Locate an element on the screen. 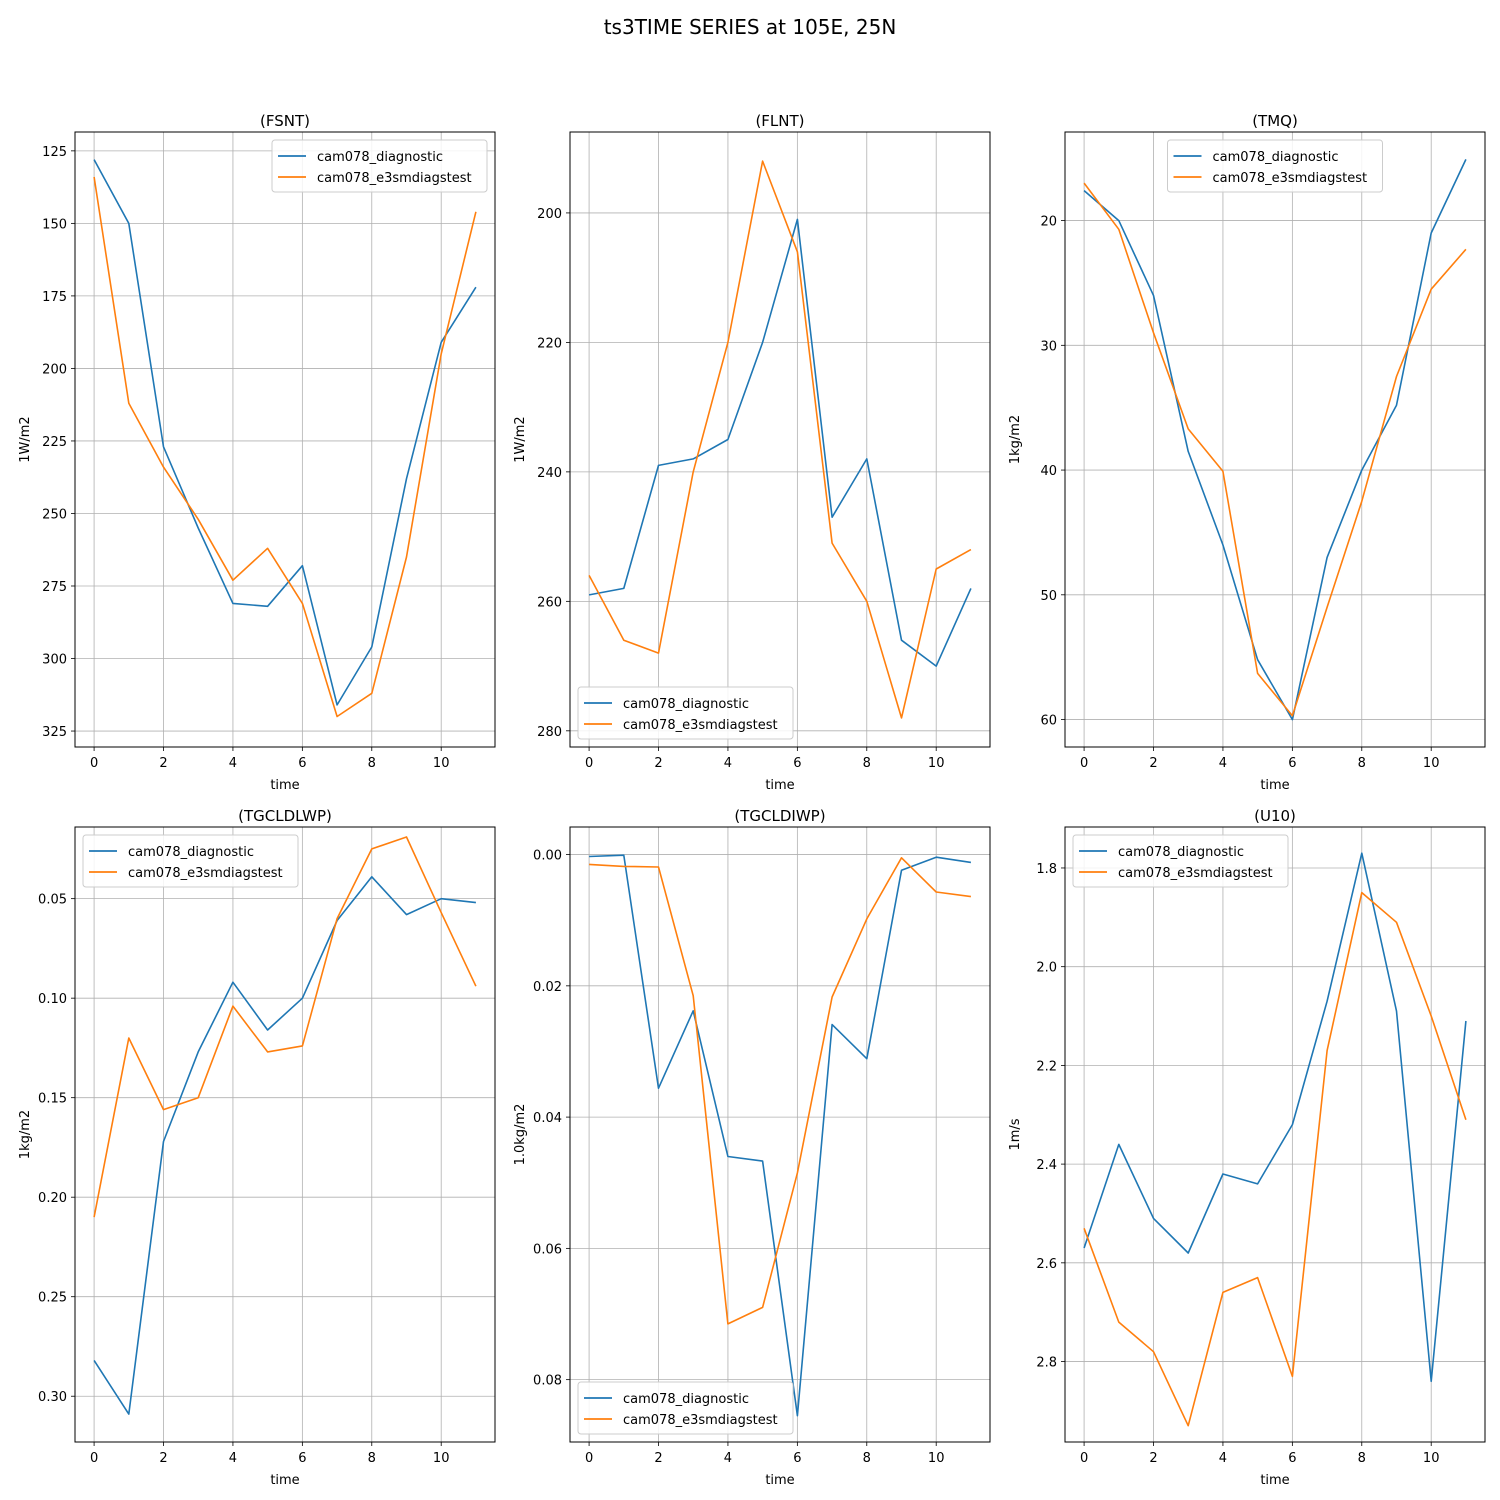 This screenshot has height=1500, width=1500. y-tick-label: 2.6 is located at coordinates (1046, 1264).